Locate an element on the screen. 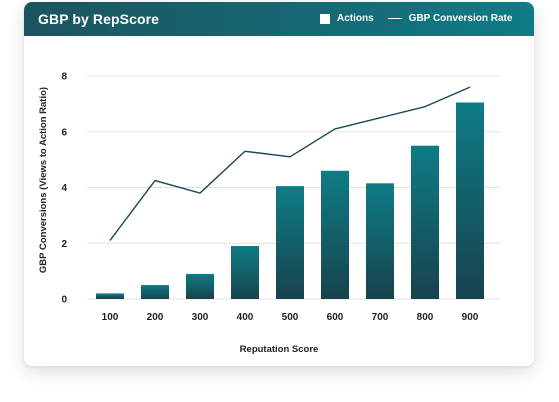 The image size is (559, 402). chart-legend: Actions GBP Conversion Rate is located at coordinates (423, 18).